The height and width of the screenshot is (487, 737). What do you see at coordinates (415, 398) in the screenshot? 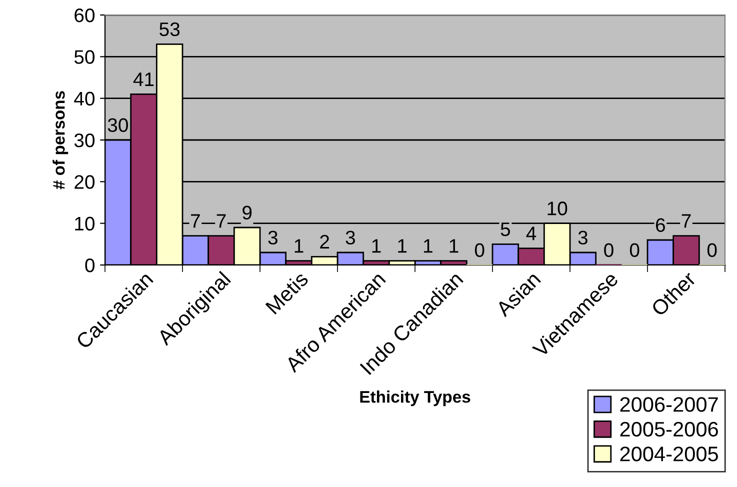
I see `x-axis-title: Ethicity Types` at bounding box center [415, 398].